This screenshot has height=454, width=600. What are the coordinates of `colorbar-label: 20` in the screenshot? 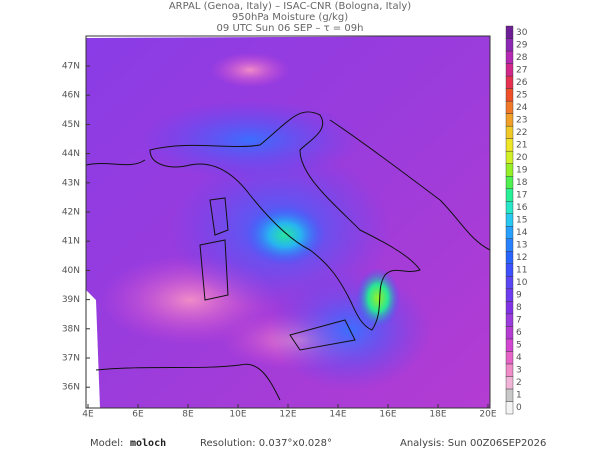 It's located at (522, 158).